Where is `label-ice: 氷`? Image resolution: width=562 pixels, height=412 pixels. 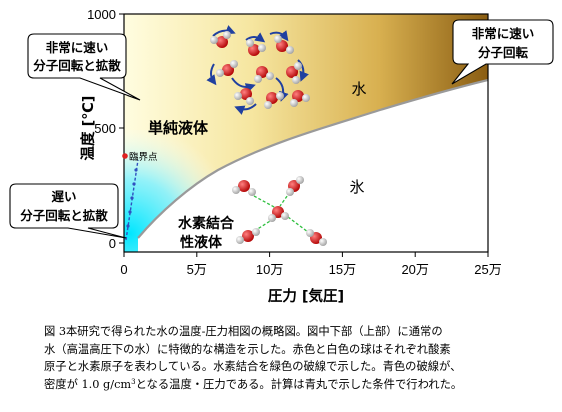 label-ice: 氷 is located at coordinates (356, 187).